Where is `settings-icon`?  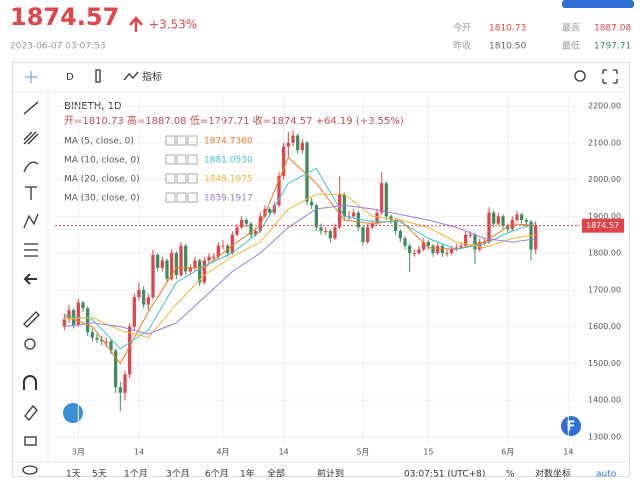 settings-icon is located at coordinates (580, 76).